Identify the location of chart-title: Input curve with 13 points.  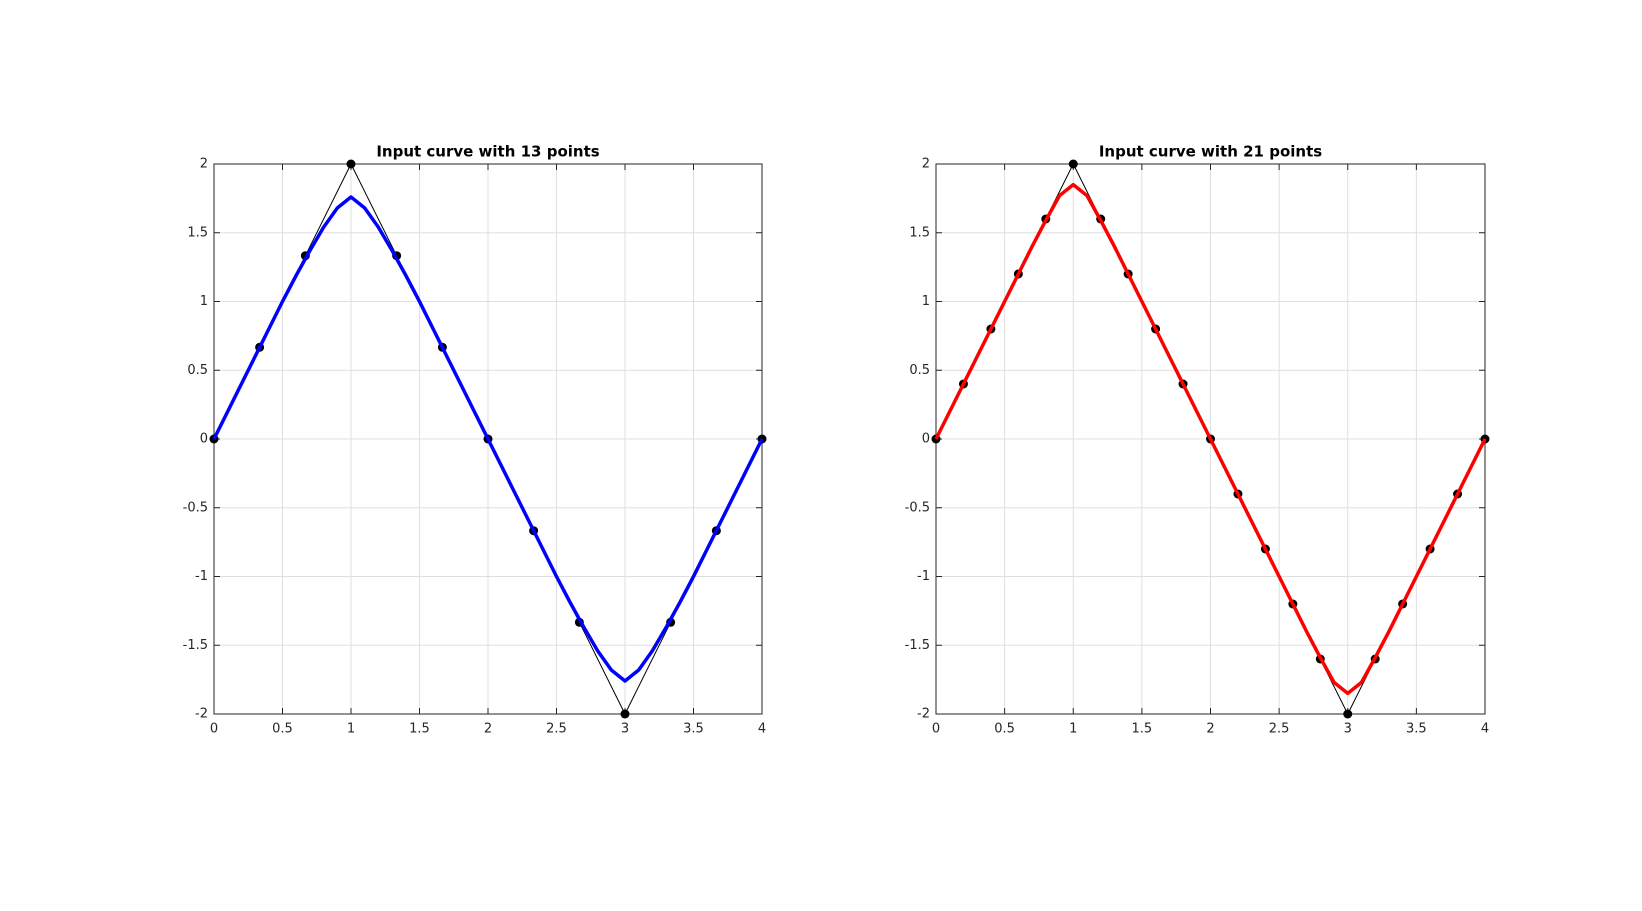
(487, 152).